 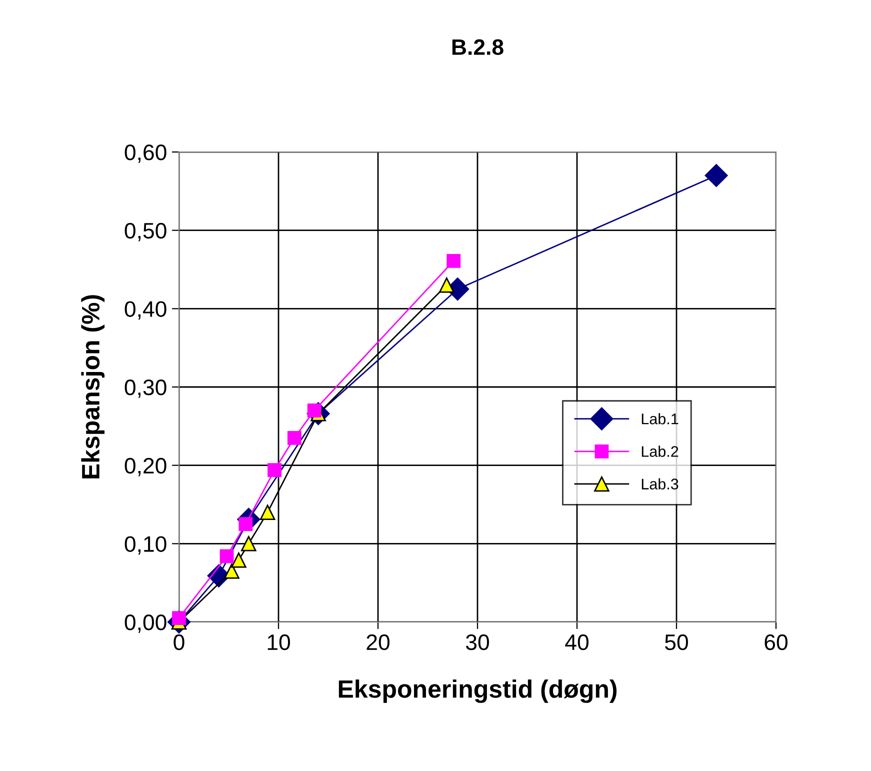 What do you see at coordinates (279, 642) in the screenshot?
I see `x-tick-label: 10` at bounding box center [279, 642].